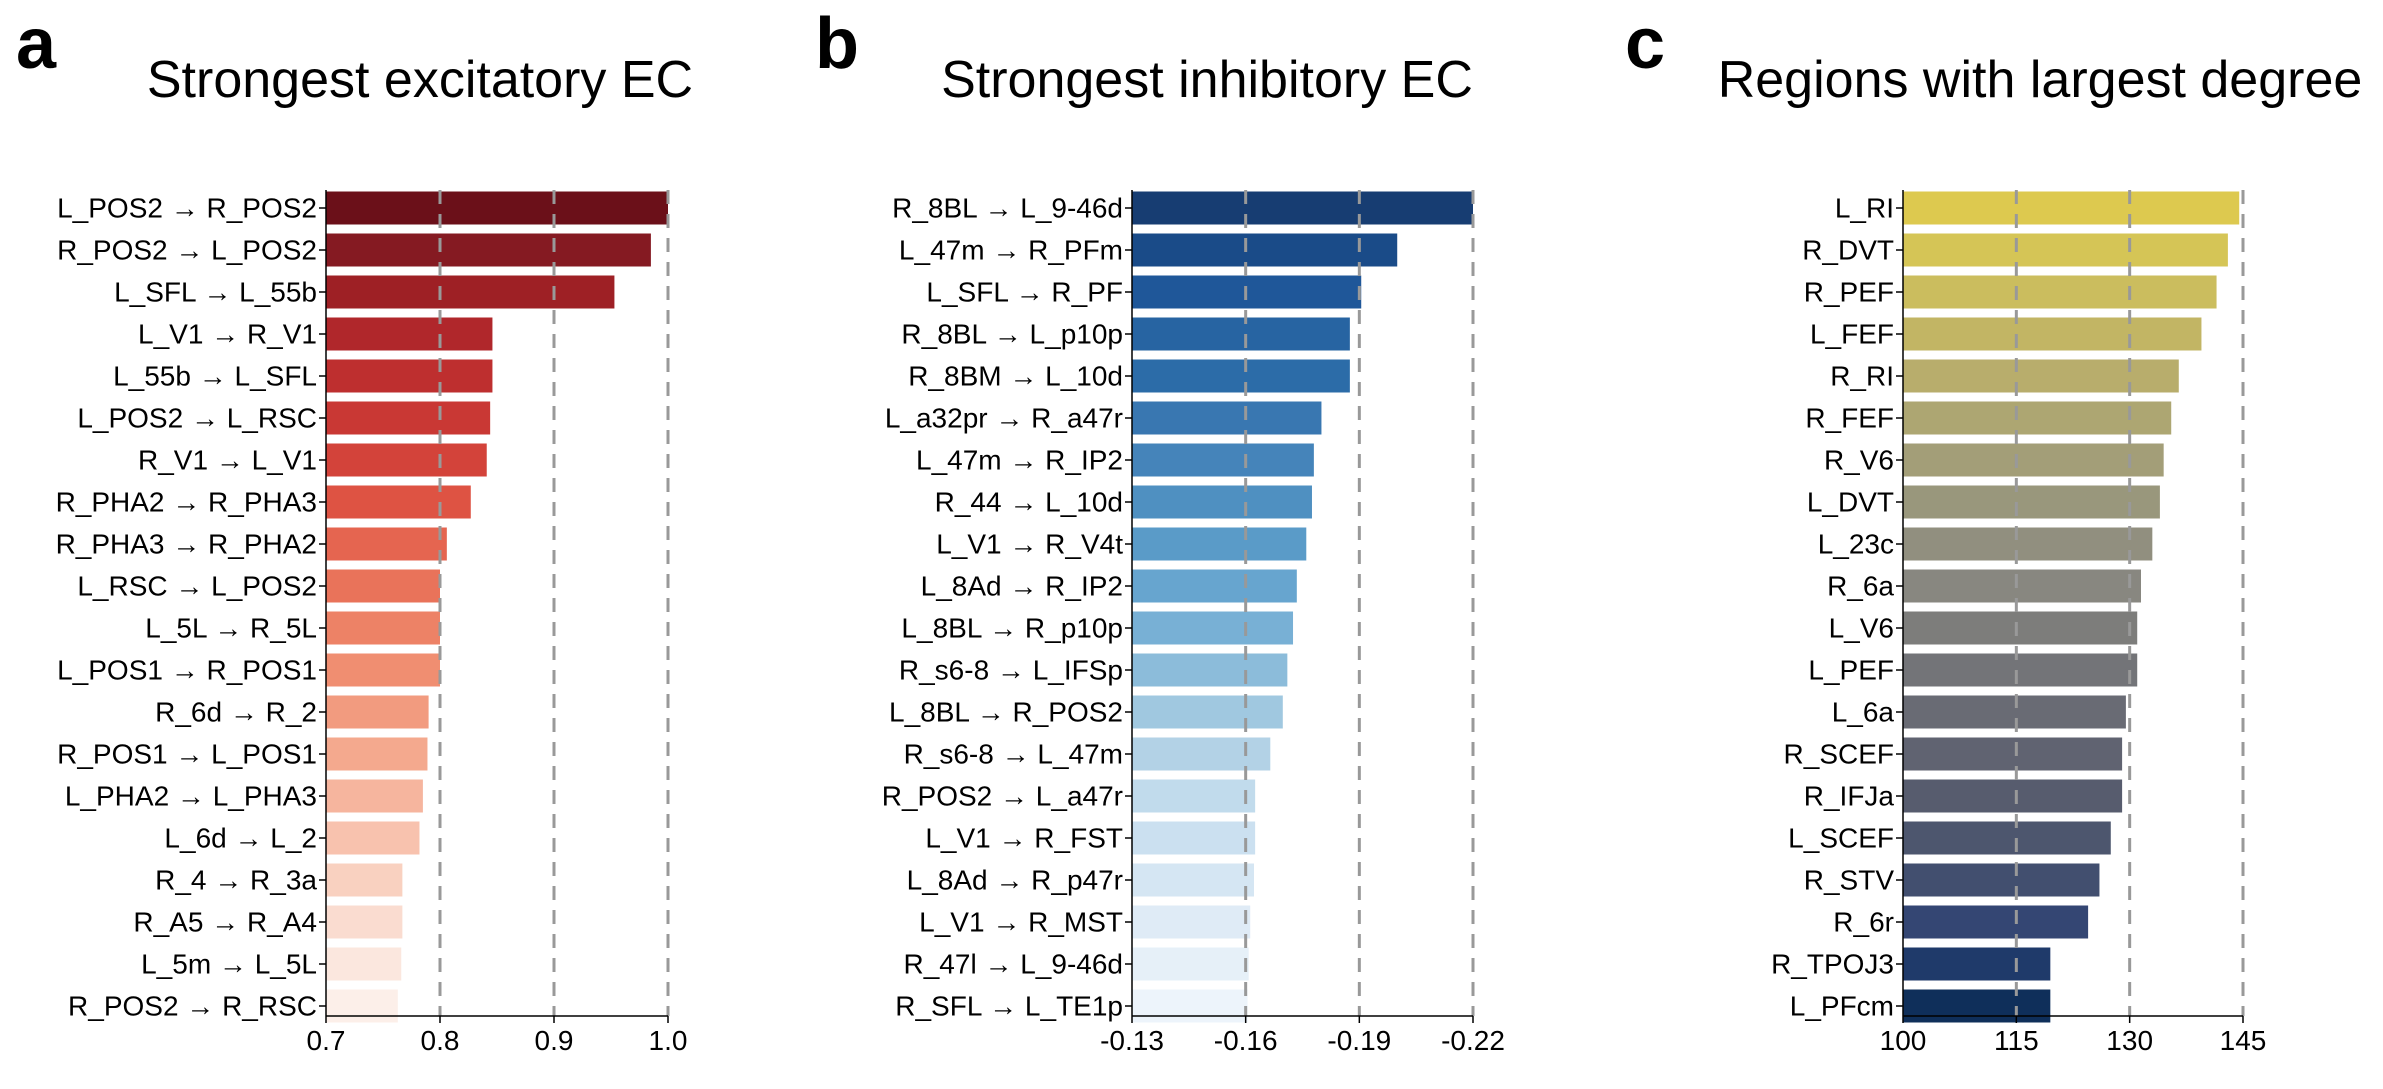 The width and height of the screenshot is (2383, 1089). Describe the element at coordinates (837, 44) in the screenshot. I see `panel-letter: b` at that location.